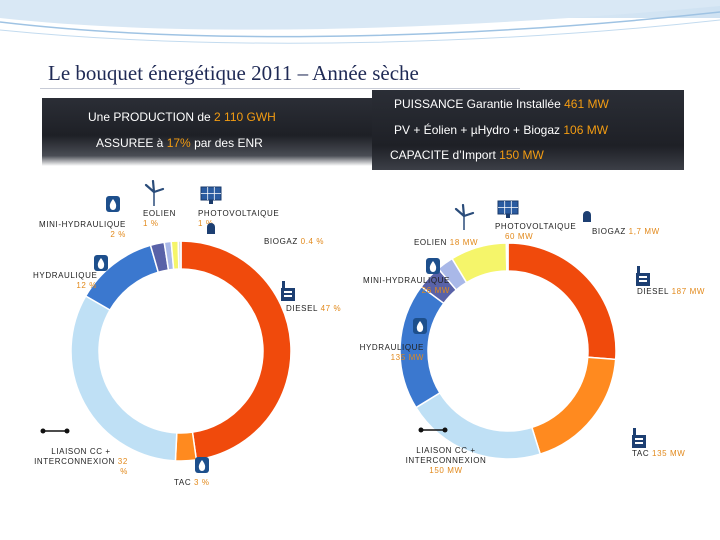 The height and width of the screenshot is (540, 720). I want to click on label-value: 150 MW, so click(446, 470).